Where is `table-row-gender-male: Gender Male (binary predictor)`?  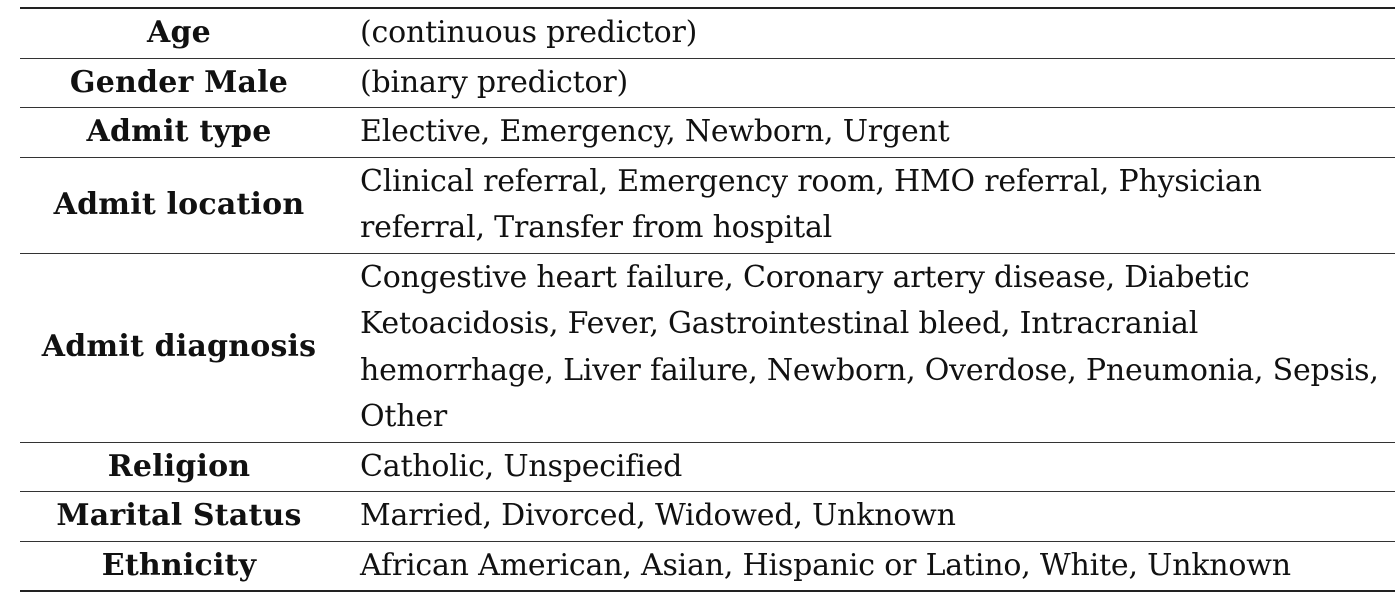 table-row-gender-male: Gender Male (binary predictor) is located at coordinates (707, 82).